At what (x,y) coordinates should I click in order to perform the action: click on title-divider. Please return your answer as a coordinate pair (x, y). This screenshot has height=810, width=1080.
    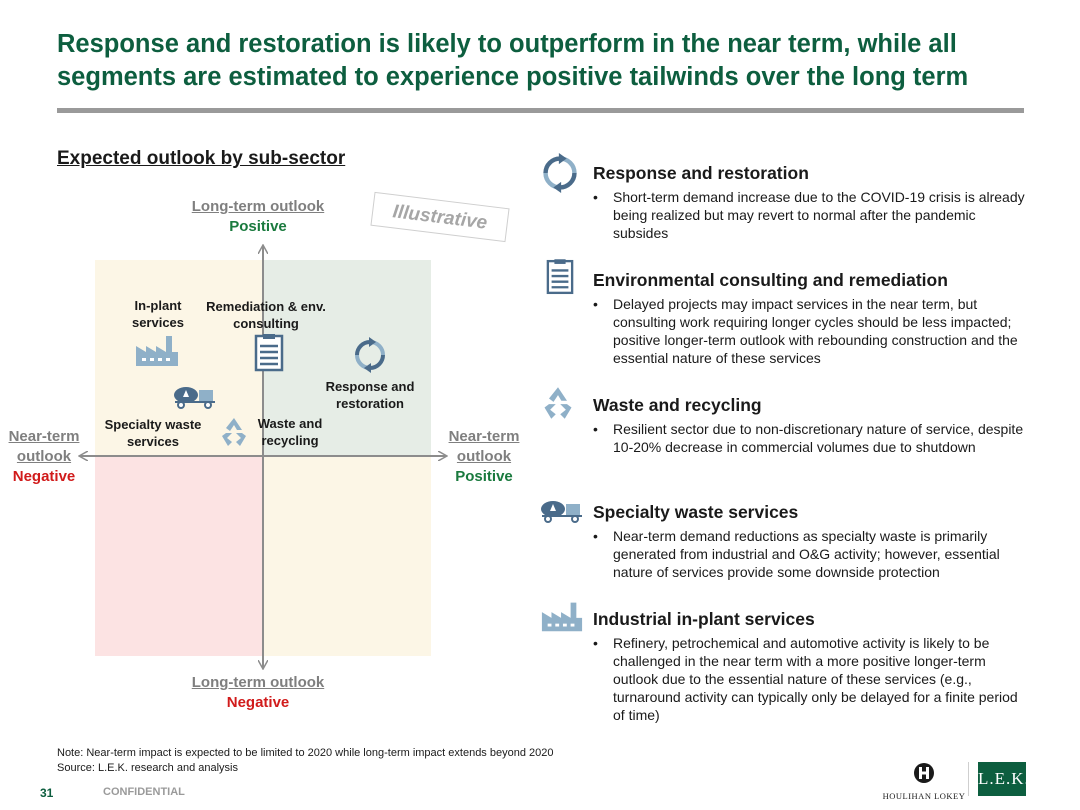
    Looking at the image, I should click on (540, 110).